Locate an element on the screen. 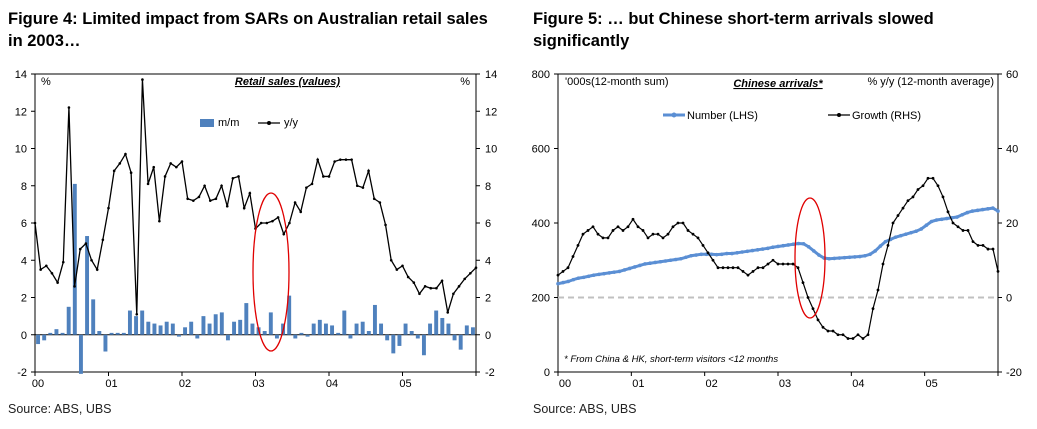 The width and height of the screenshot is (1037, 429). left-y-tick-label: -2 is located at coordinates (22, 373).